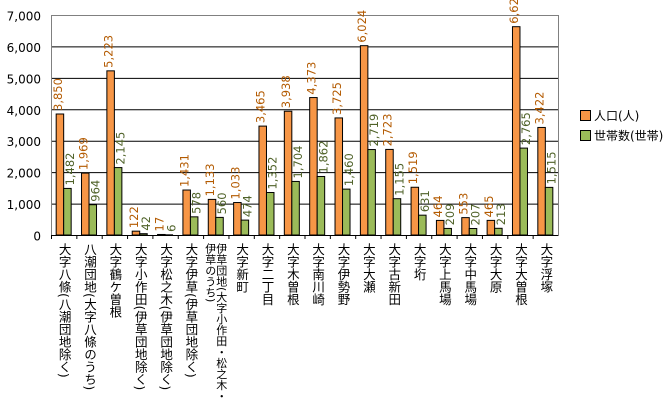 The width and height of the screenshot is (671, 413). I want to click on x-category-label: 大字松之木(伊草団地除く), so click(166, 317).